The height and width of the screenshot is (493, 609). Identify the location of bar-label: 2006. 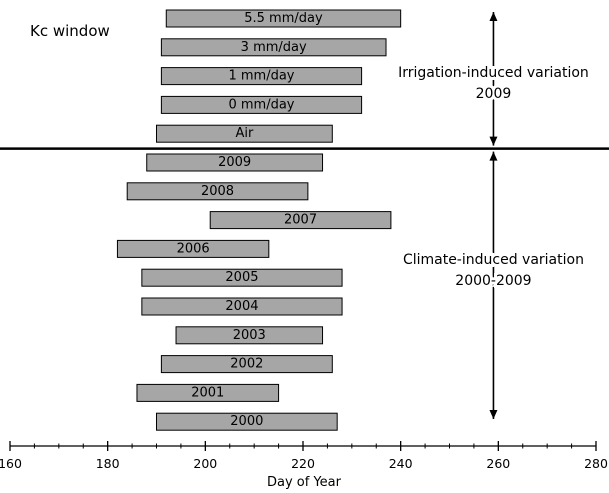
(193, 248).